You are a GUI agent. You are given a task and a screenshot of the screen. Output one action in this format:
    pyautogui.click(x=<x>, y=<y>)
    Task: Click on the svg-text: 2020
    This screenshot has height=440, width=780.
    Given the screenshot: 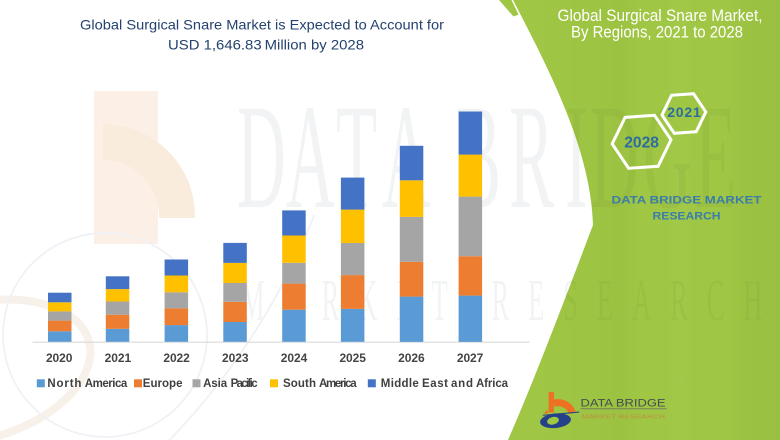 What is the action you would take?
    pyautogui.click(x=59, y=358)
    